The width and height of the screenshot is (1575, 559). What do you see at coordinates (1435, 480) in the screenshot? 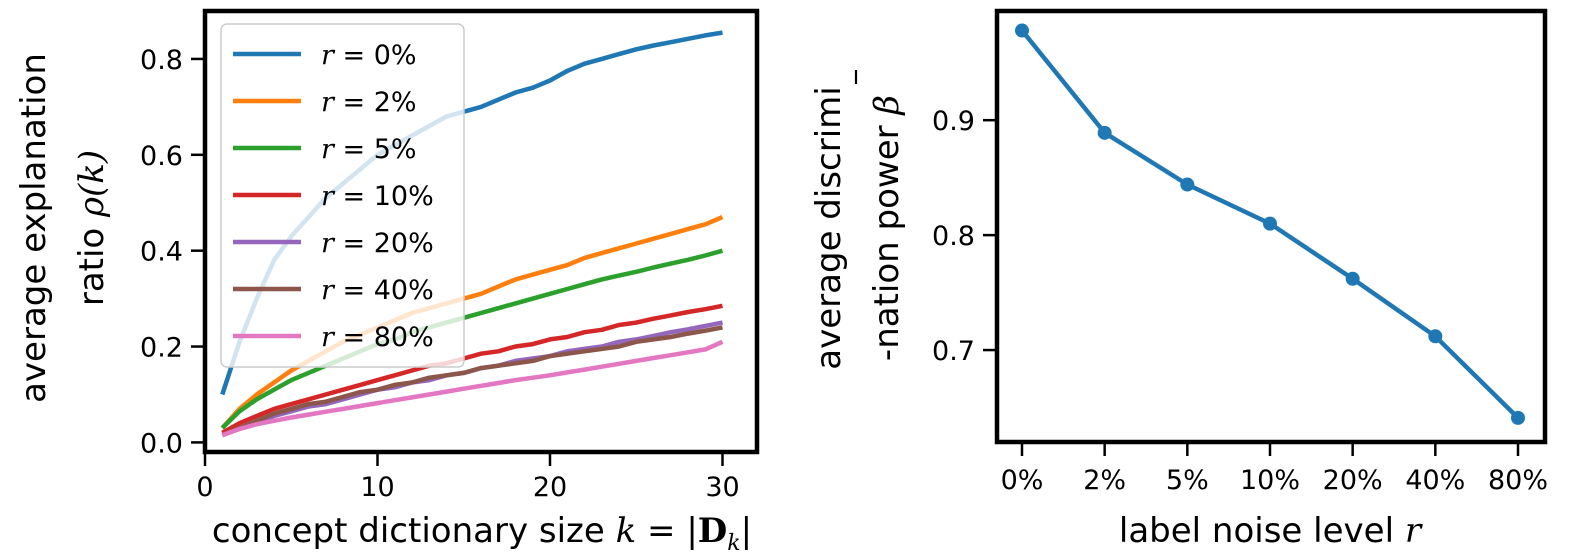
I see `x-tick-label: 40%` at bounding box center [1435, 480].